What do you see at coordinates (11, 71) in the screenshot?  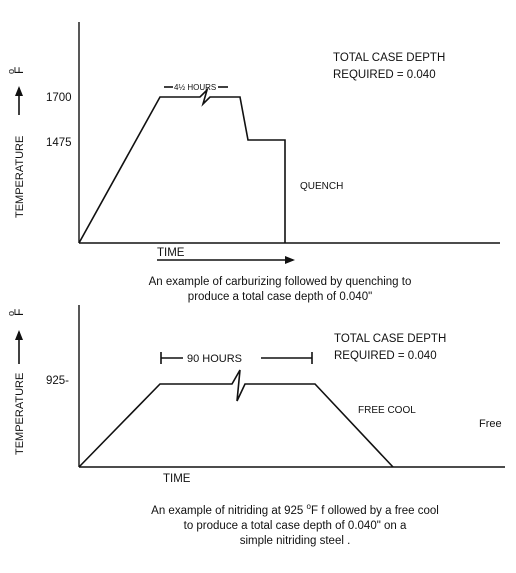 I see `top-degree-symbol: o` at bounding box center [11, 71].